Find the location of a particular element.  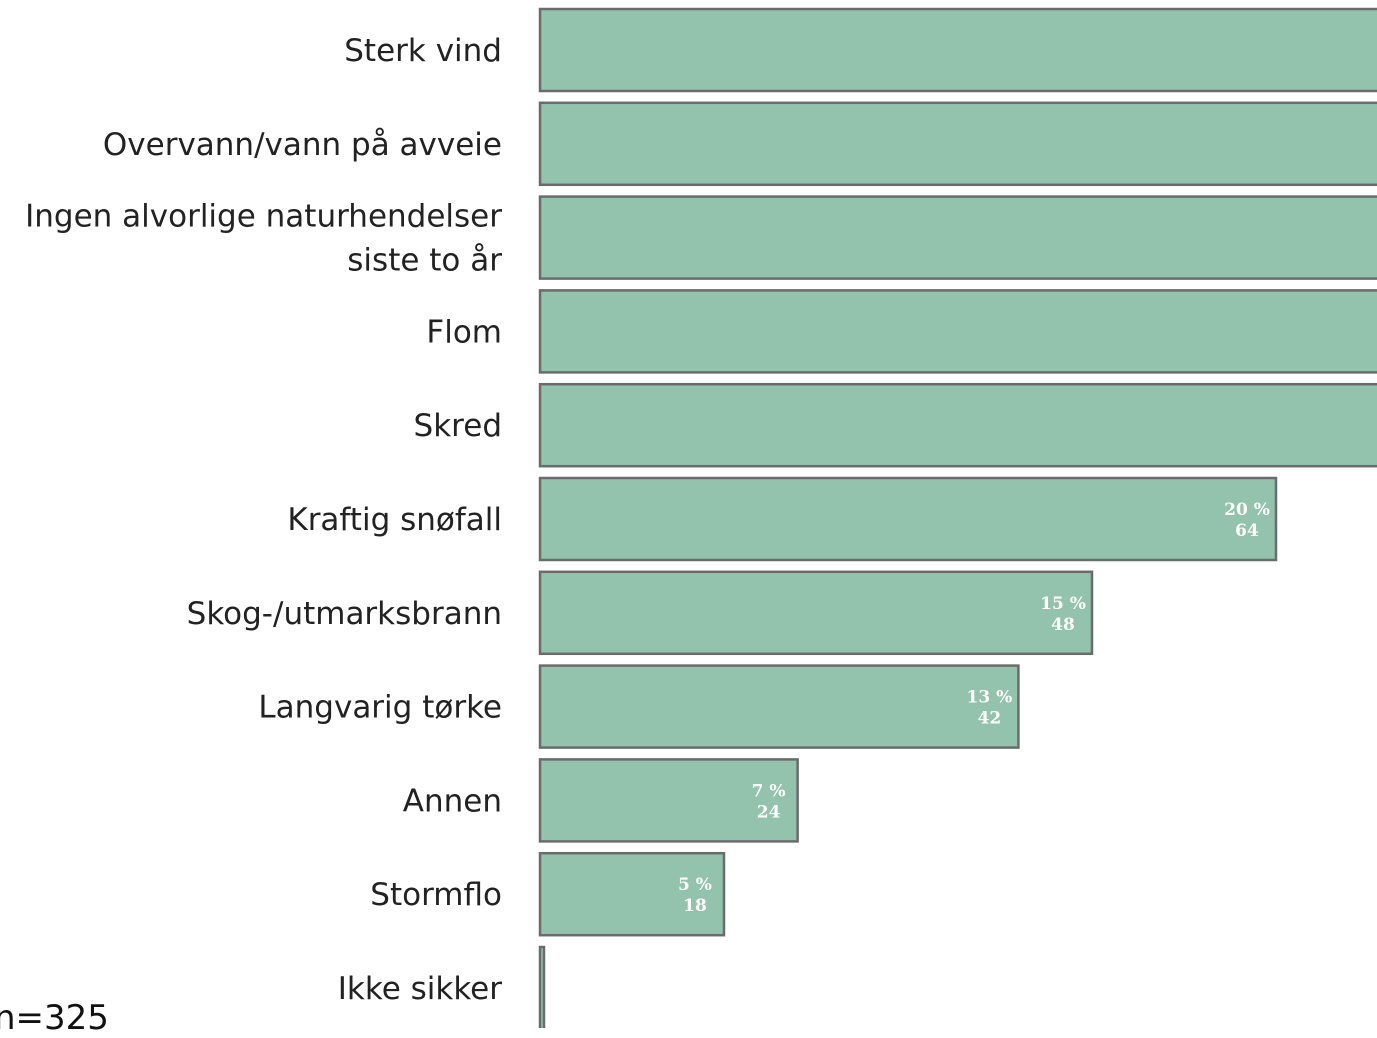

count-label-5: 64 is located at coordinates (1247, 531).